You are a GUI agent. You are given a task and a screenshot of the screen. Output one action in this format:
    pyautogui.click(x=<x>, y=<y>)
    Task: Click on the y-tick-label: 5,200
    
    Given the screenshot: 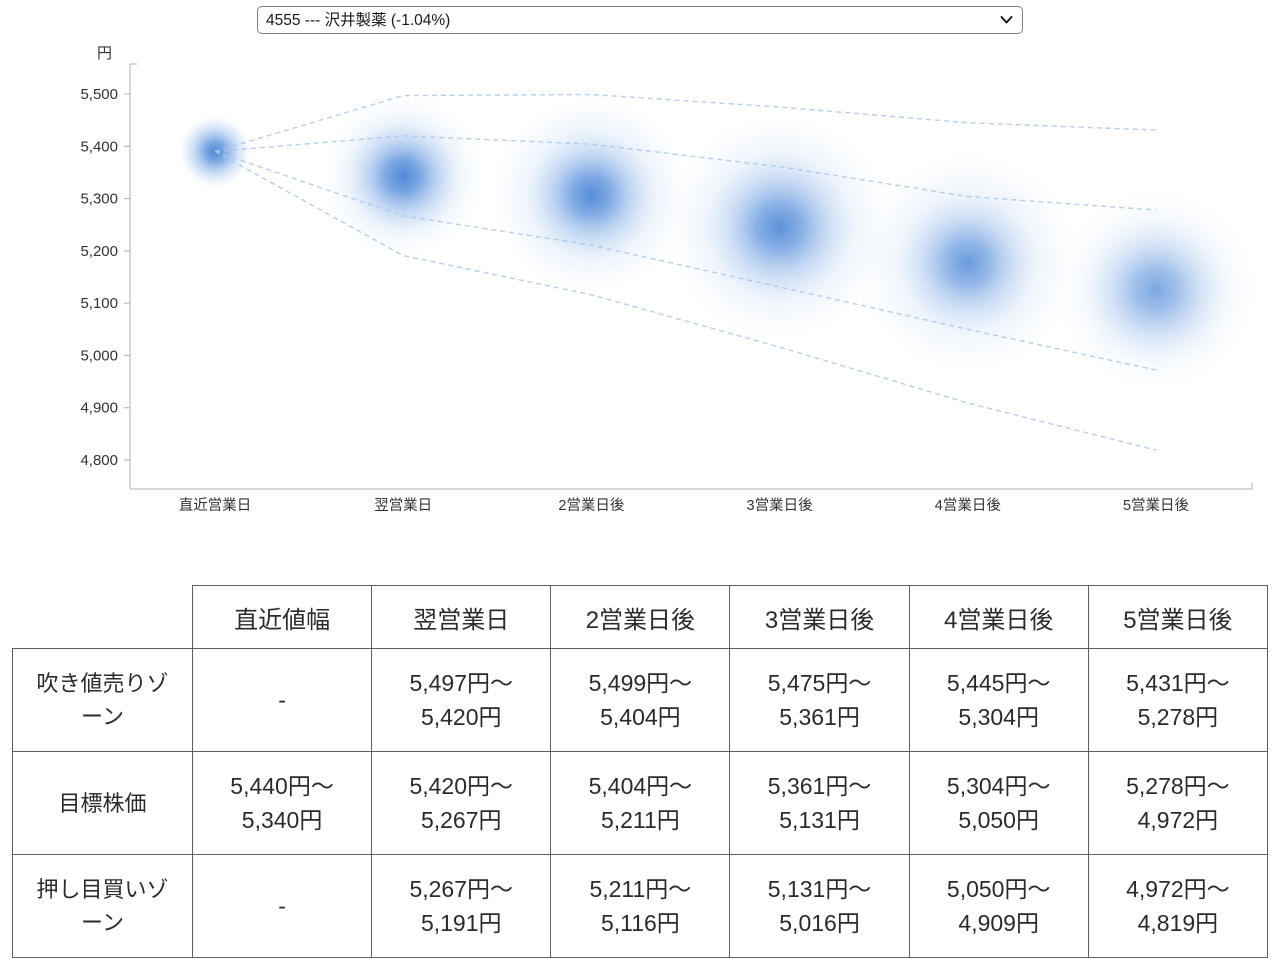 What is the action you would take?
    pyautogui.click(x=99, y=251)
    